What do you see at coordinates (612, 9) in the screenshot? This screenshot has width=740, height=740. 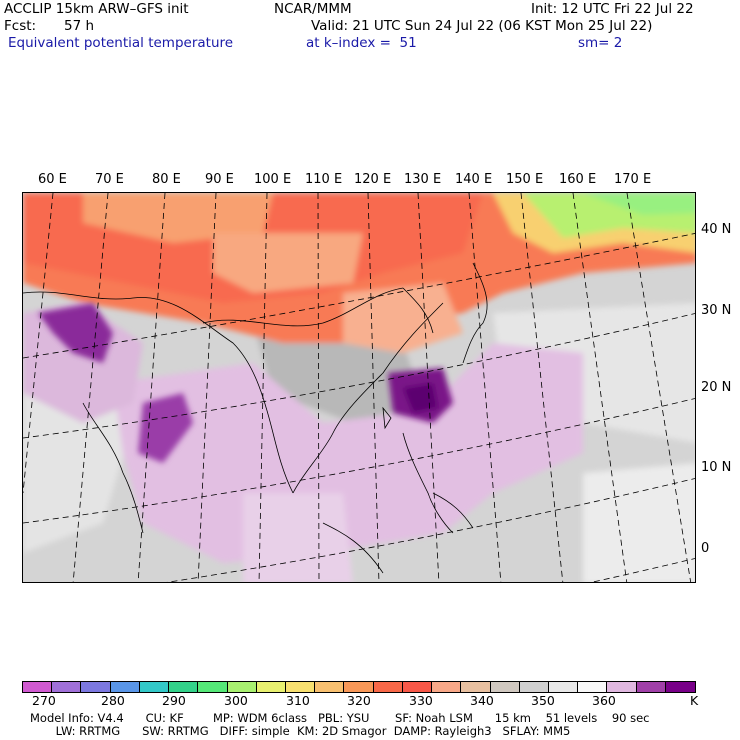 I see `init-time: Init: 12 UTC Fri 22 Jul 22` at bounding box center [612, 9].